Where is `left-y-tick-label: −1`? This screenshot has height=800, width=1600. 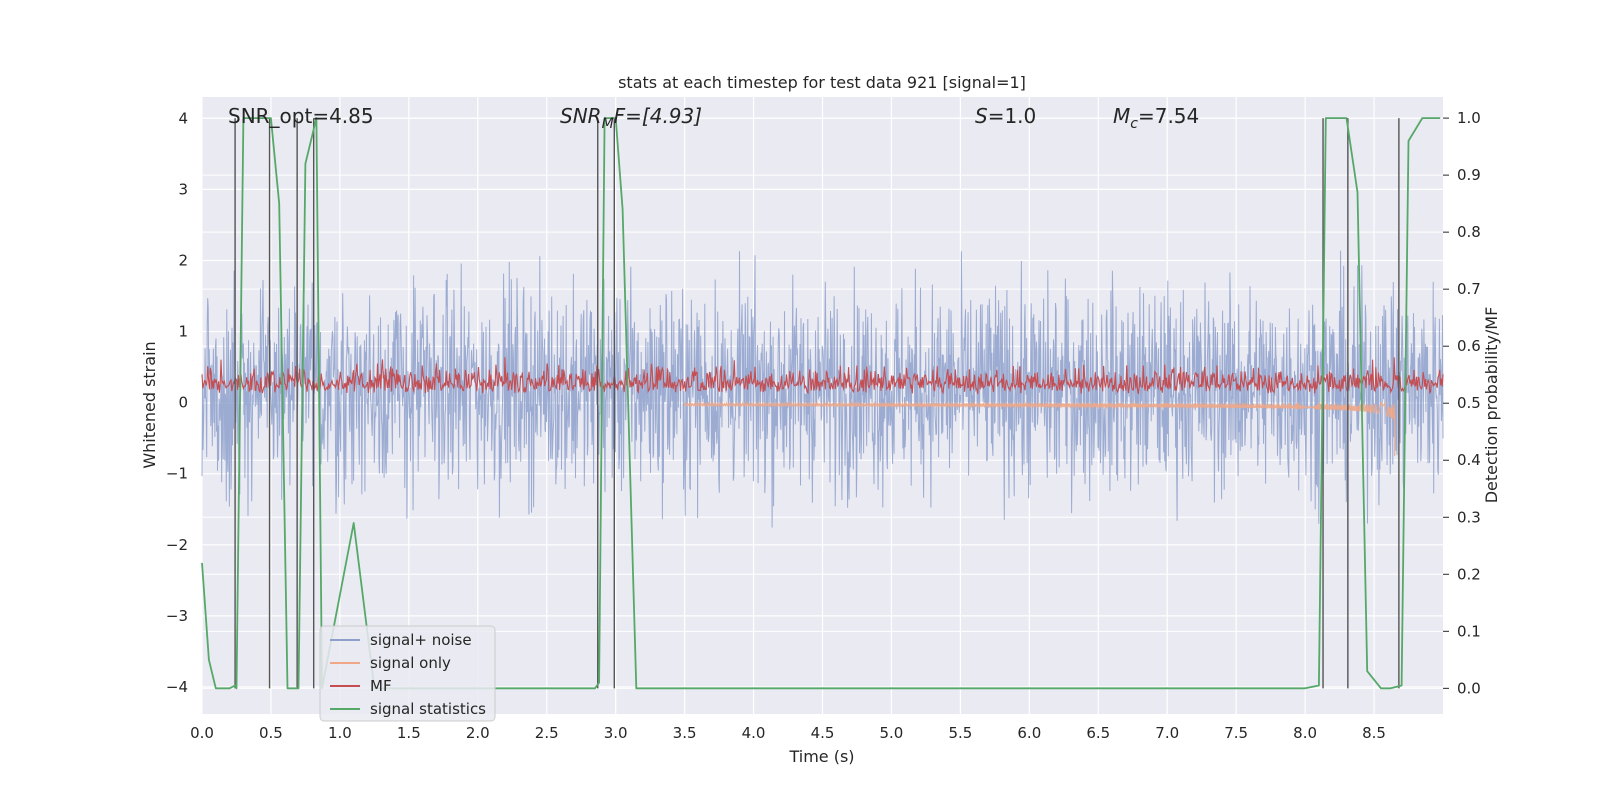
left-y-tick-label: −1 is located at coordinates (177, 474).